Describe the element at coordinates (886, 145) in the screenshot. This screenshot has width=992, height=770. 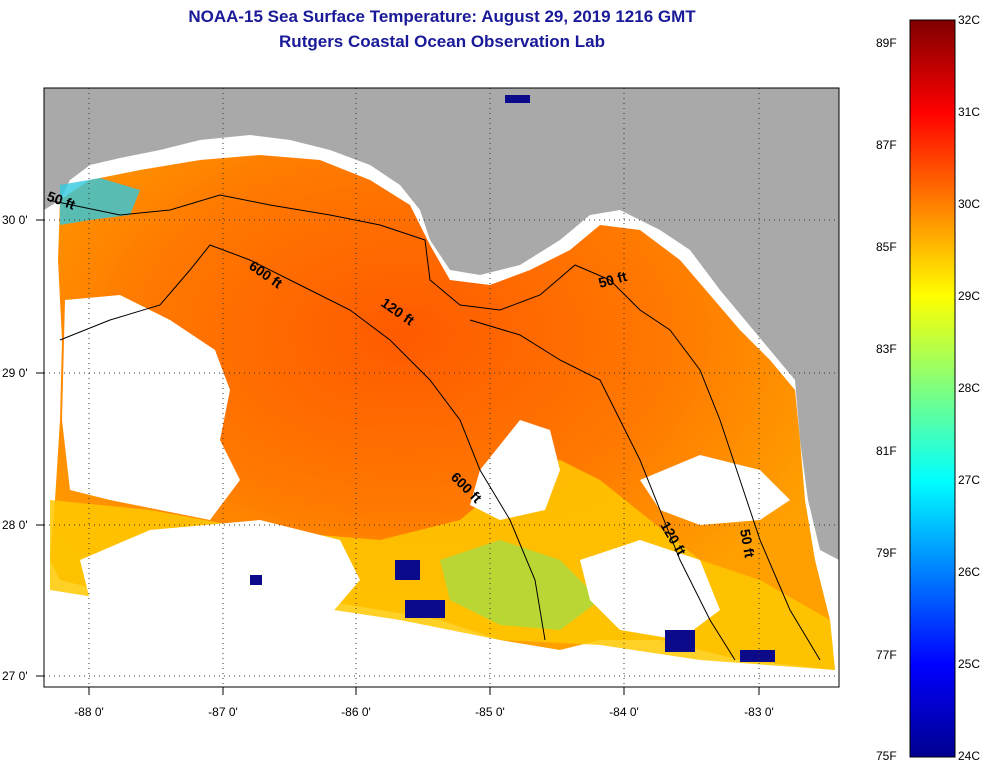
I see `cb-f-87: 87F` at that location.